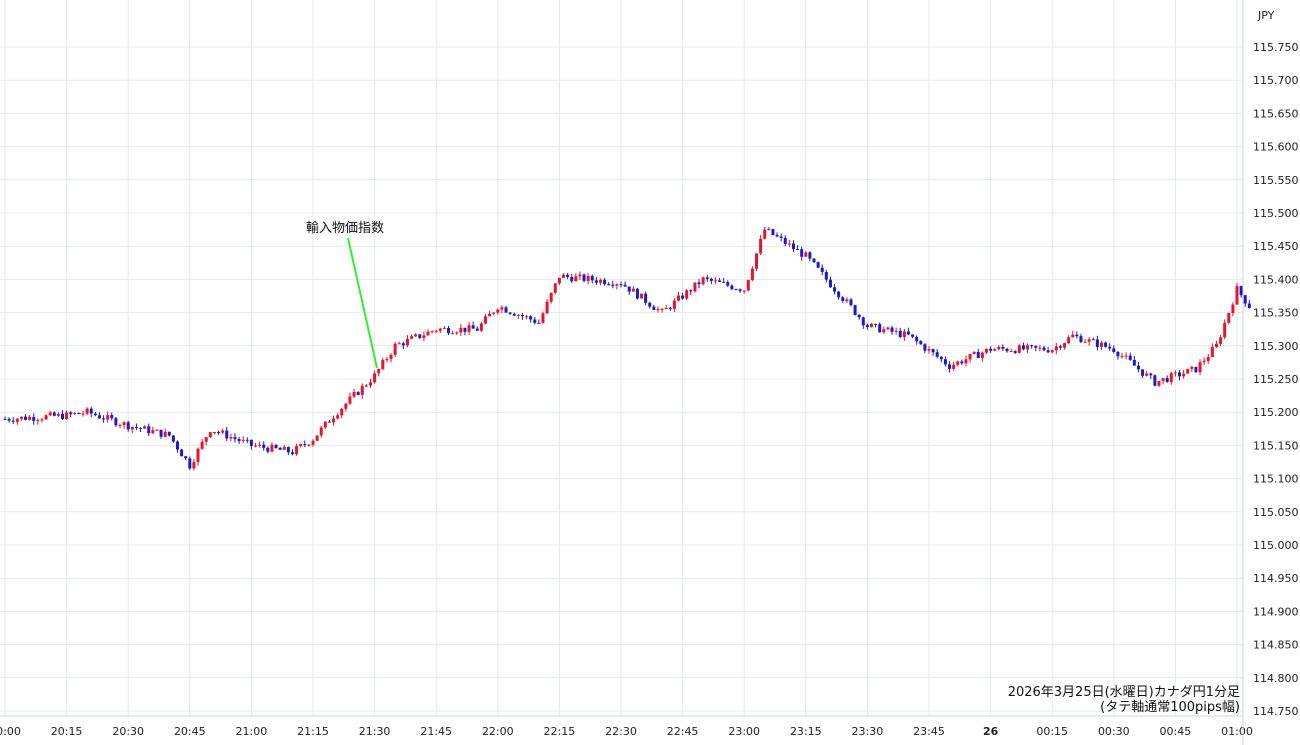  I want to click on y-tick-label: 114.850, so click(1276, 645).